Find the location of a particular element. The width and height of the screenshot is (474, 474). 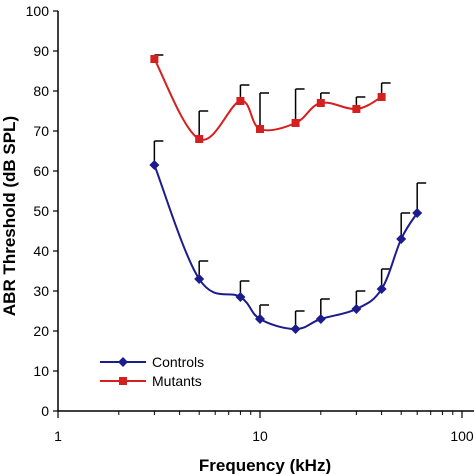

y-tick-label: 90 is located at coordinates (41, 51).